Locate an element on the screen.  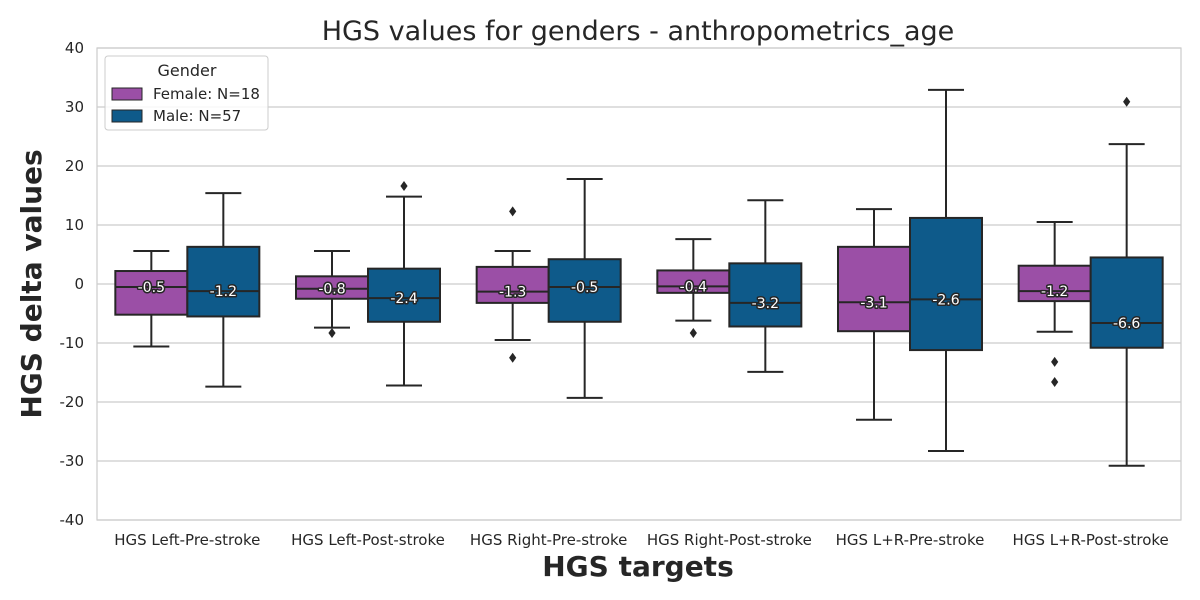
median-value-label: -1.3 is located at coordinates (512, 293).